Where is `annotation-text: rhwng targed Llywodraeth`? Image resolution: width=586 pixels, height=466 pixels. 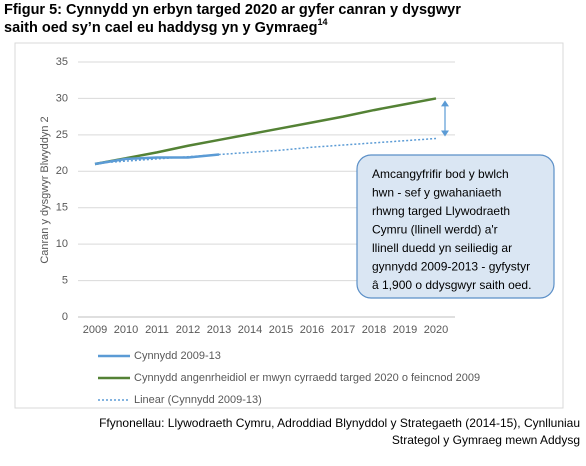
annotation-text: rhwng targed Llywodraeth is located at coordinates (441, 211).